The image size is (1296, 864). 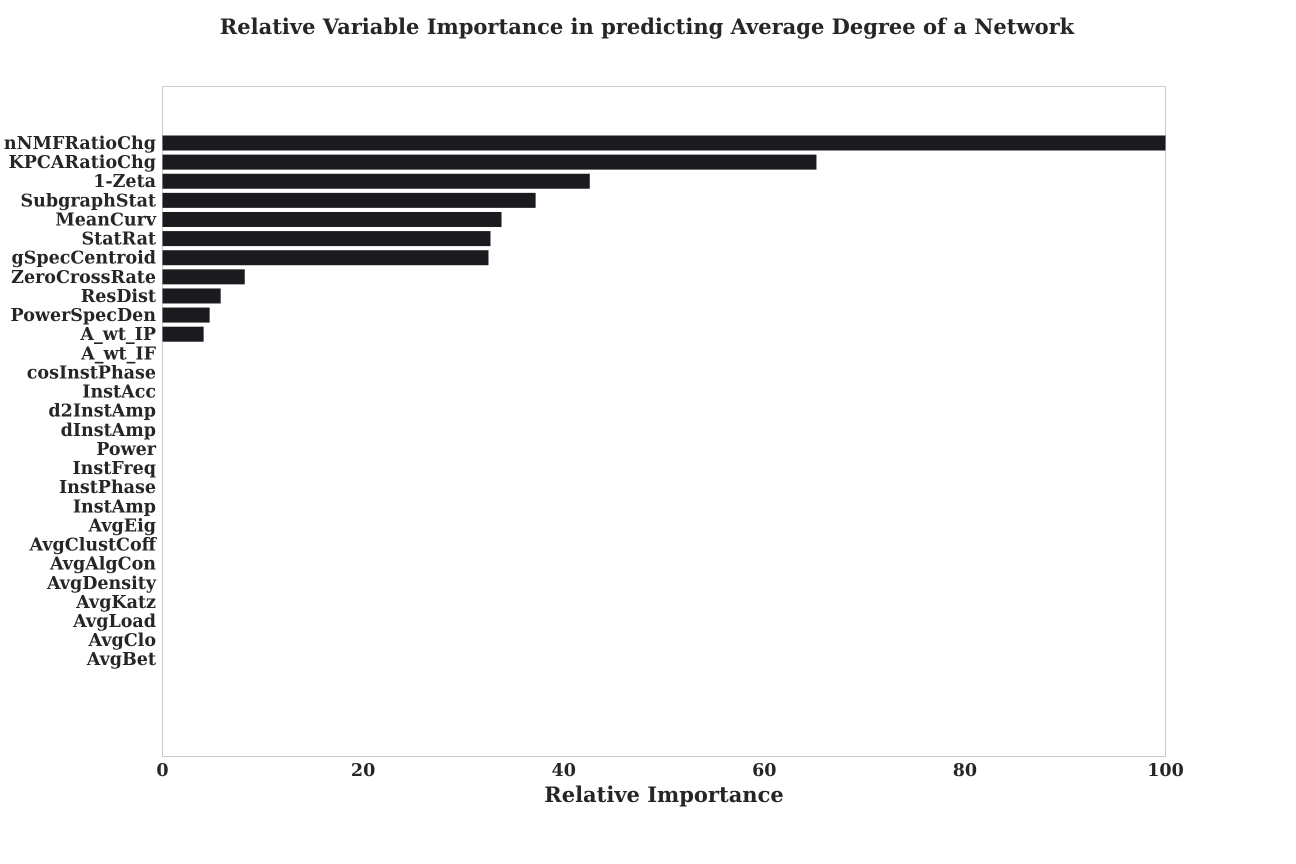 What do you see at coordinates (121, 660) in the screenshot?
I see `y-tick-label: AvgBet` at bounding box center [121, 660].